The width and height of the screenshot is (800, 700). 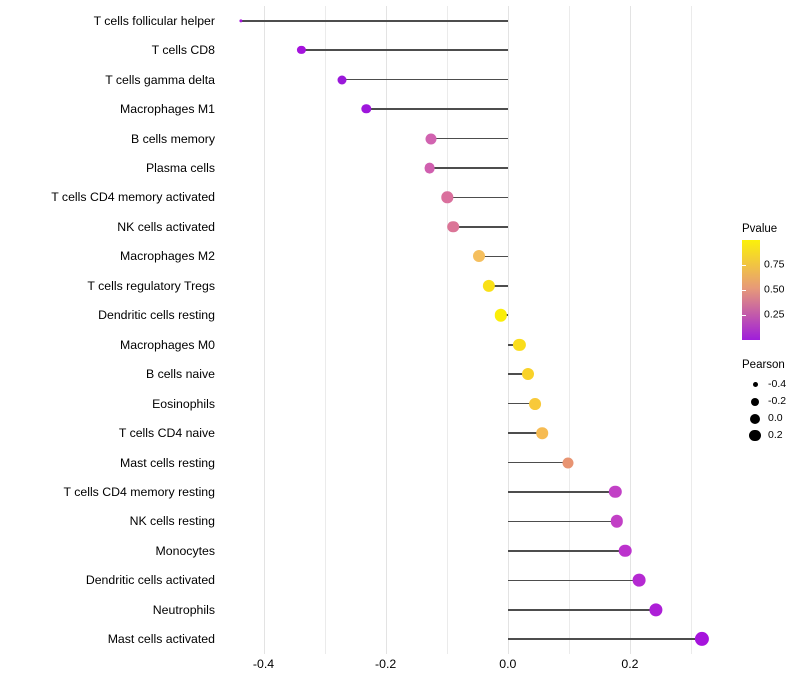 What do you see at coordinates (508, 664) in the screenshot?
I see `x-axis-tick-label: 0.0` at bounding box center [508, 664].